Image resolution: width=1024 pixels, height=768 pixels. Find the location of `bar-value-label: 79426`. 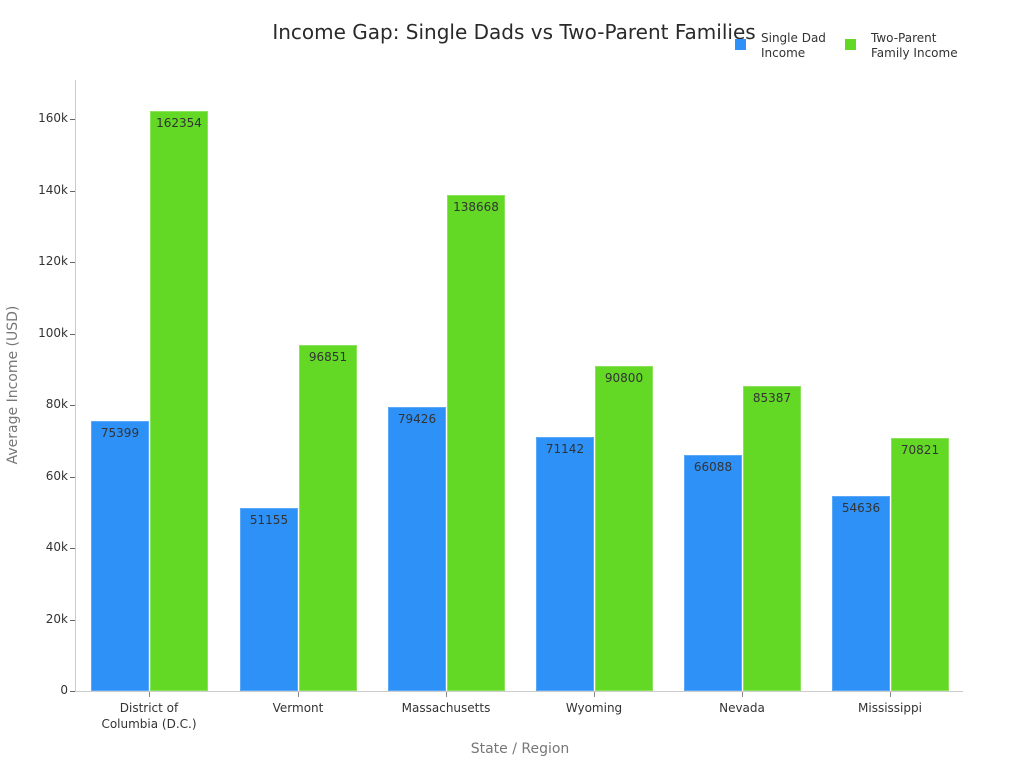

bar-value-label: 79426 is located at coordinates (417, 419).